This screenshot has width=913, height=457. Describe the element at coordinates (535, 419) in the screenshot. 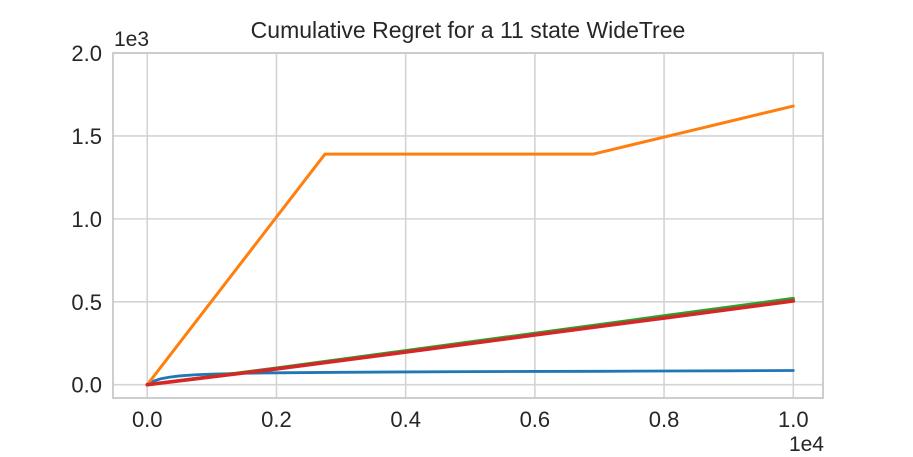

I see `x-tick-label: 0.6` at that location.